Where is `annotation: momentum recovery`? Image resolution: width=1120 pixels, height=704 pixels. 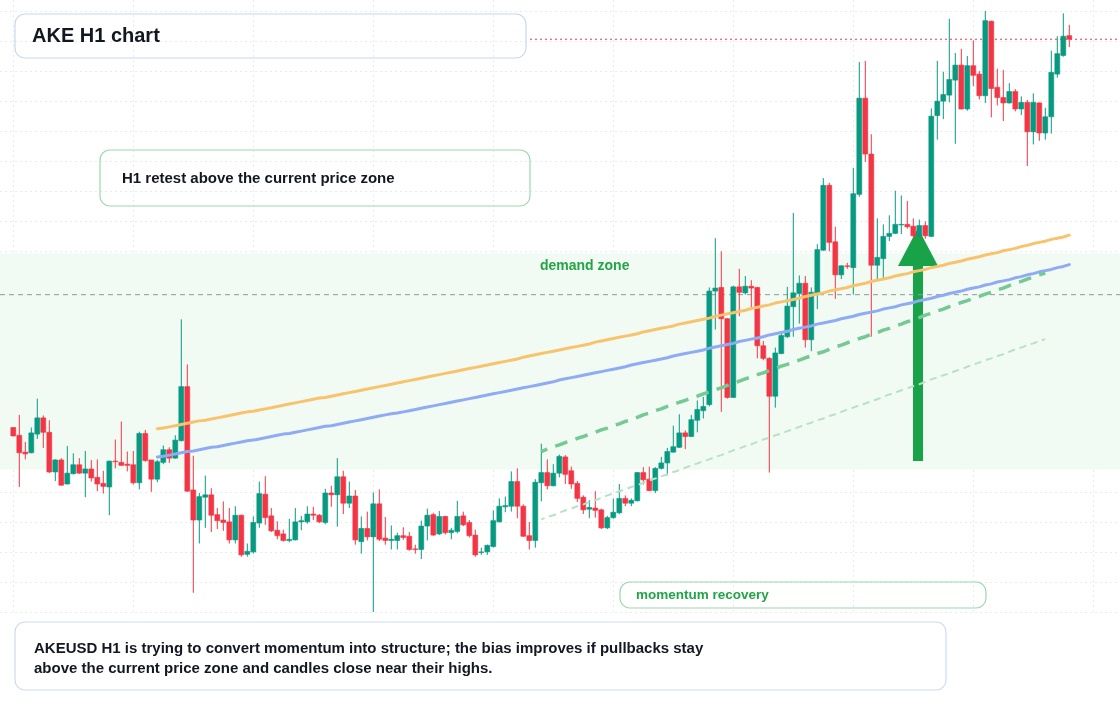
annotation: momentum recovery is located at coordinates (703, 594).